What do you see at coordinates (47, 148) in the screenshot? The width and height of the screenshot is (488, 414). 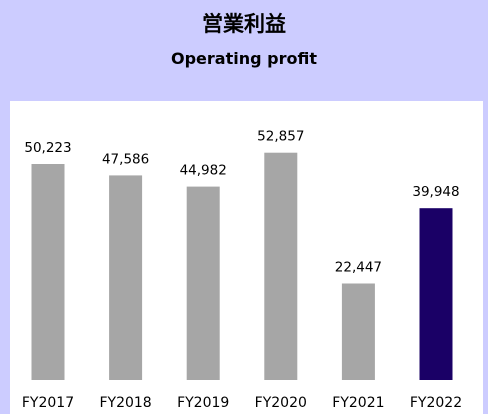 I see `value-label-fy2017: 50,223` at bounding box center [47, 148].